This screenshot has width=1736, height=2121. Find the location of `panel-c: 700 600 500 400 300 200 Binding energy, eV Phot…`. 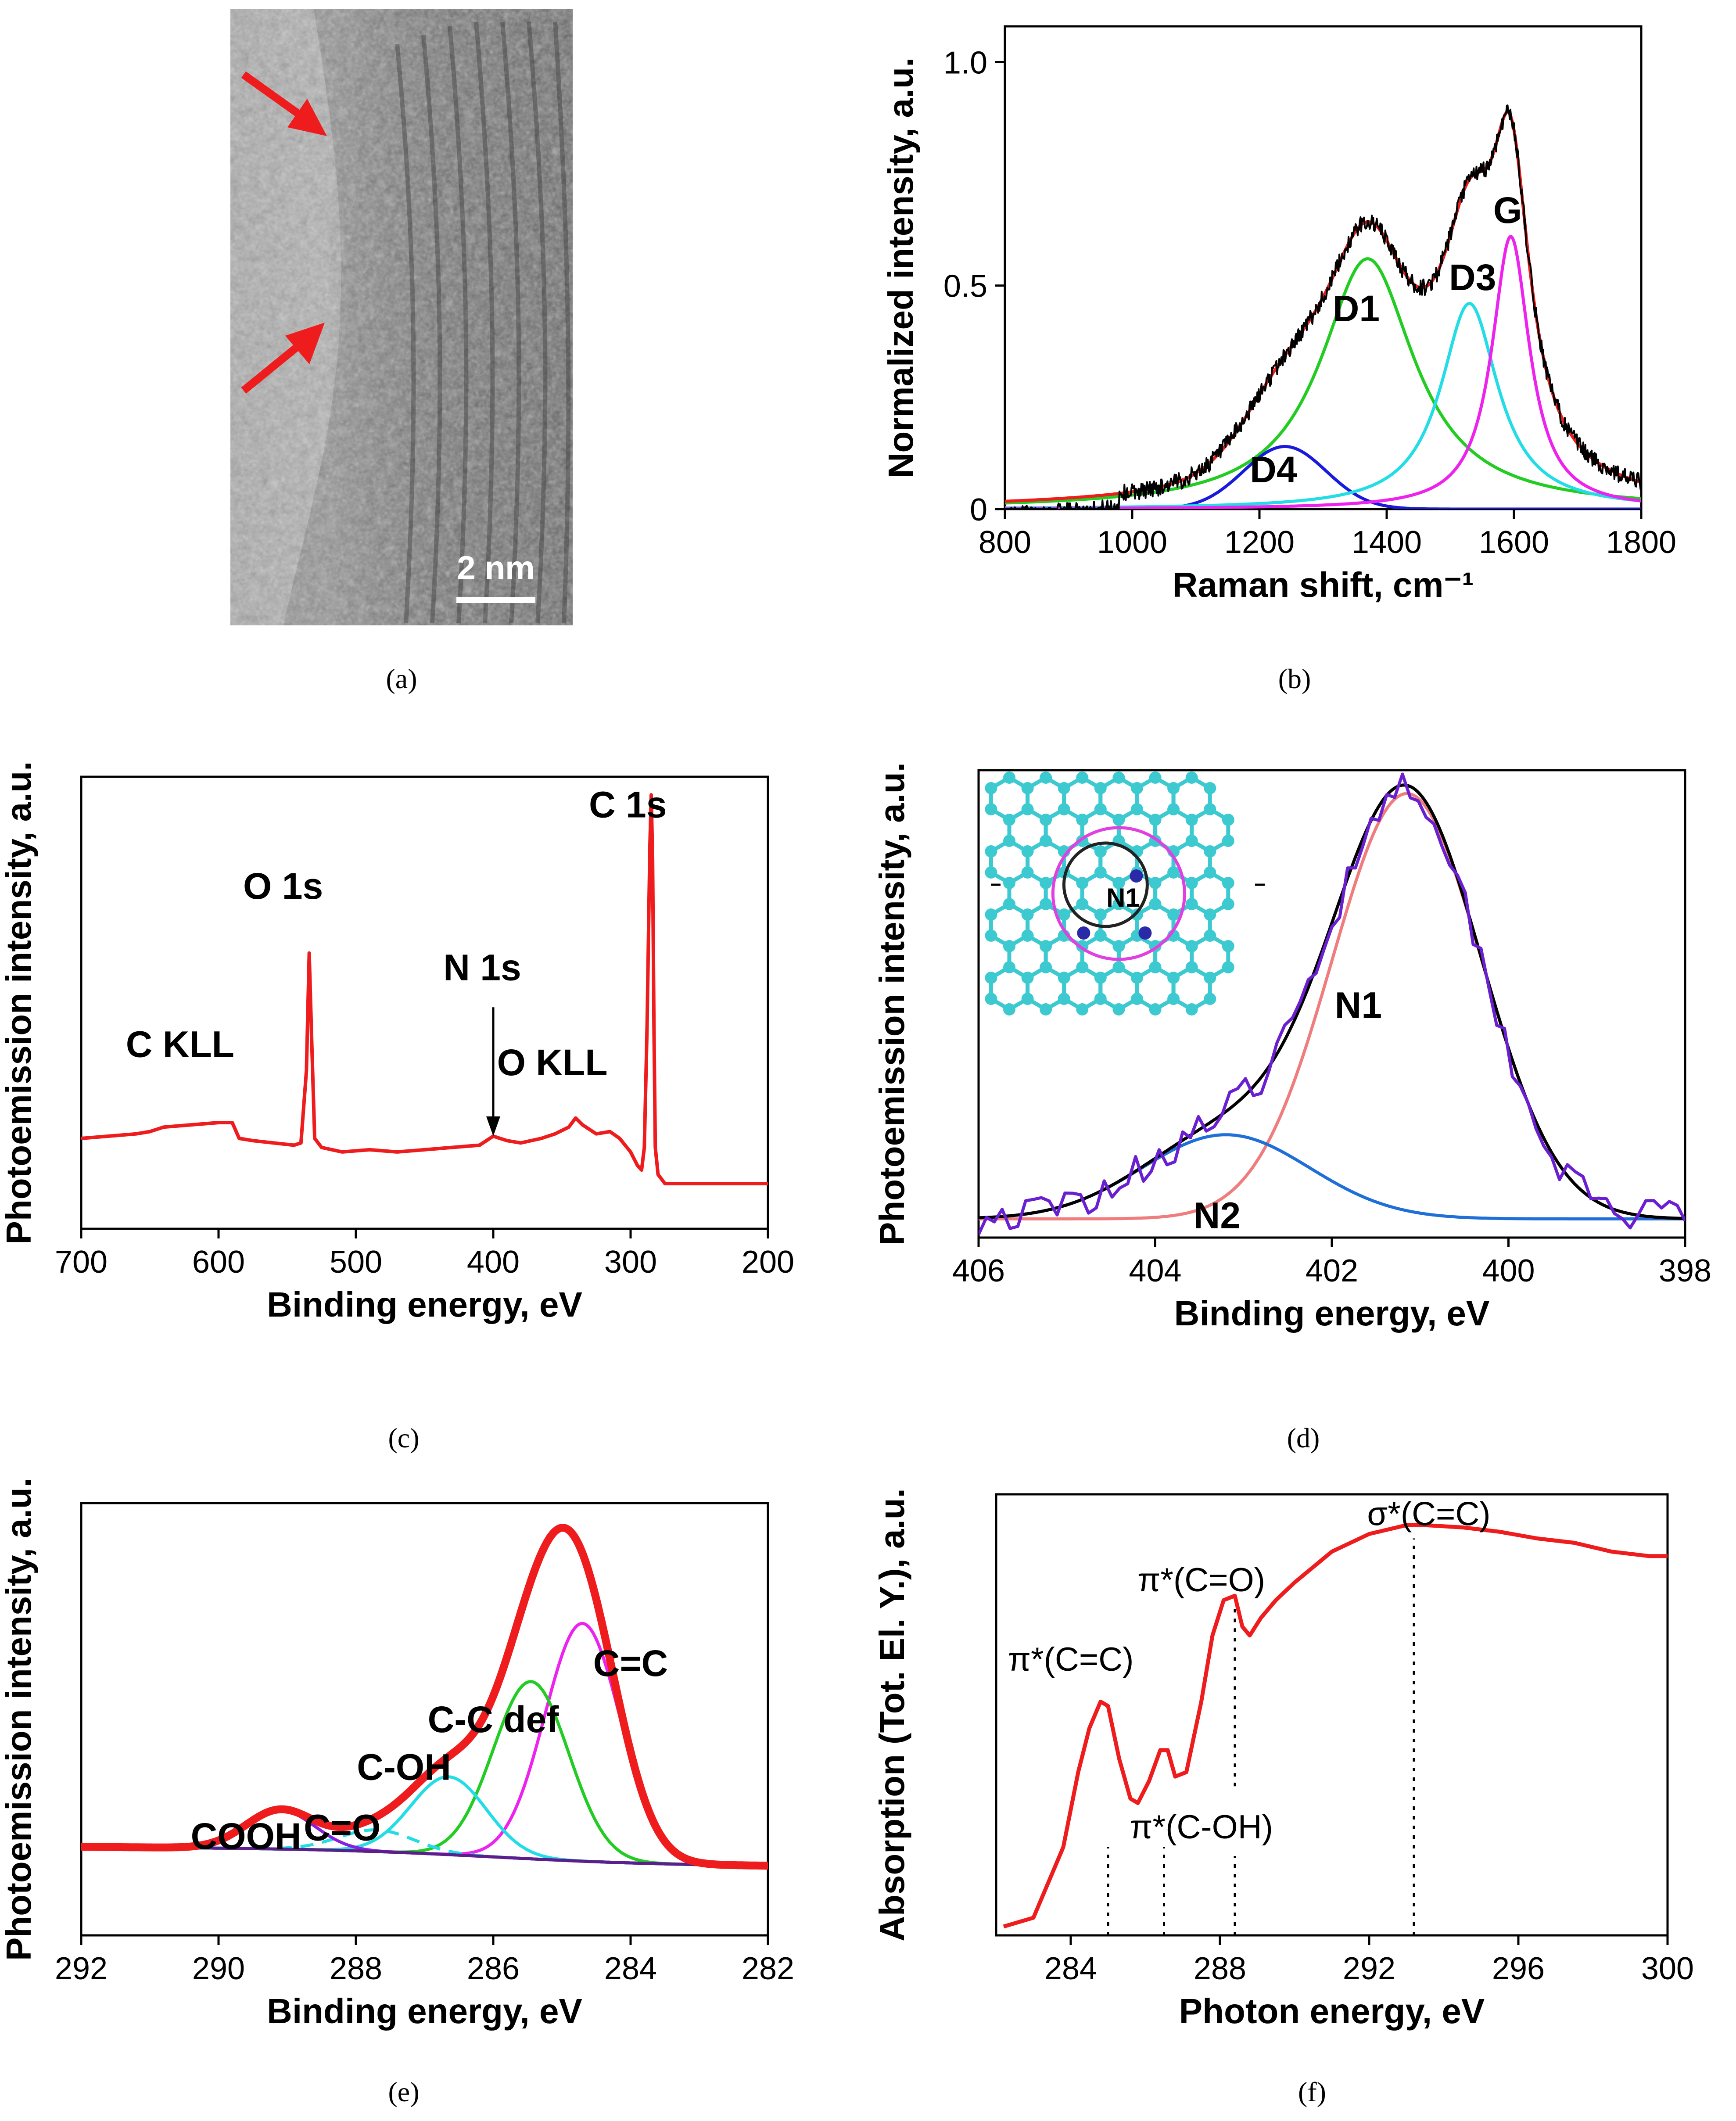

panel-c: 700 600 500 400 300 200 Binding energy, eV Phot… is located at coordinates (431, 1053).